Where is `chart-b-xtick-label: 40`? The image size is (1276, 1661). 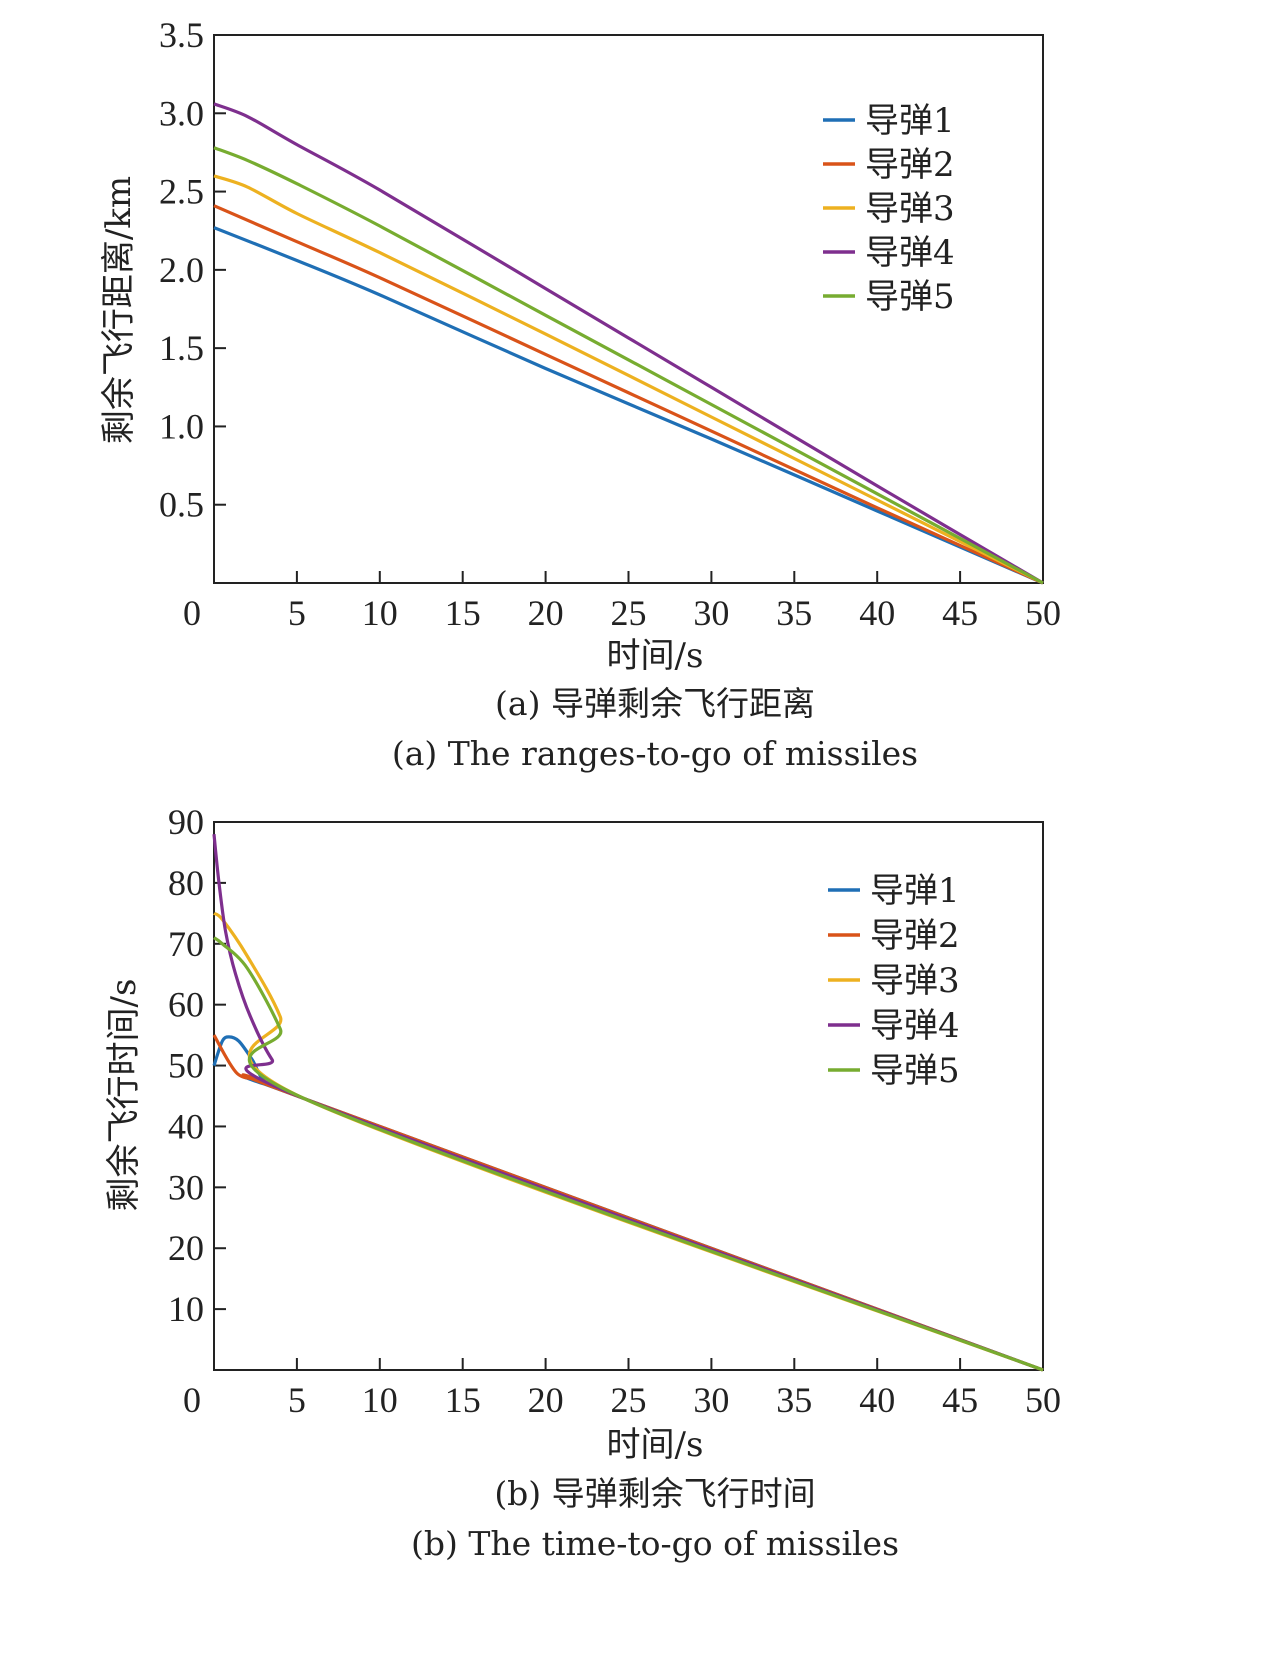
chart-b-xtick-label: 40 is located at coordinates (877, 1400).